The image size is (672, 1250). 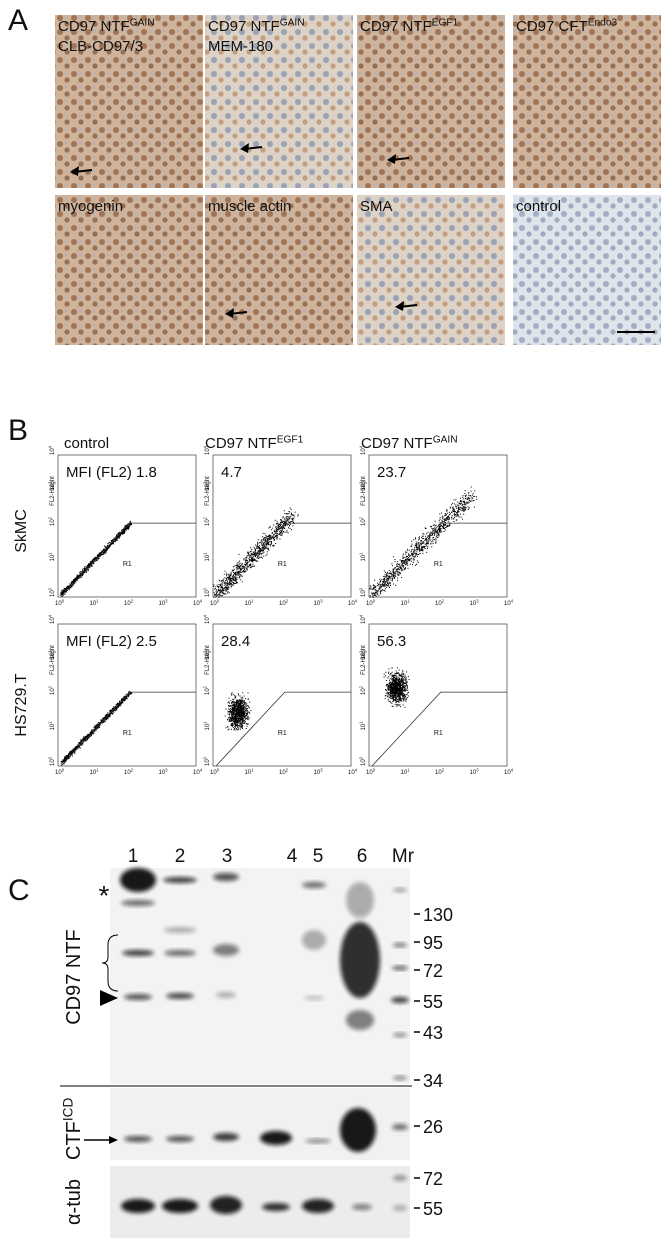 I want to click on marker-label: 72, so click(x=433, y=971).